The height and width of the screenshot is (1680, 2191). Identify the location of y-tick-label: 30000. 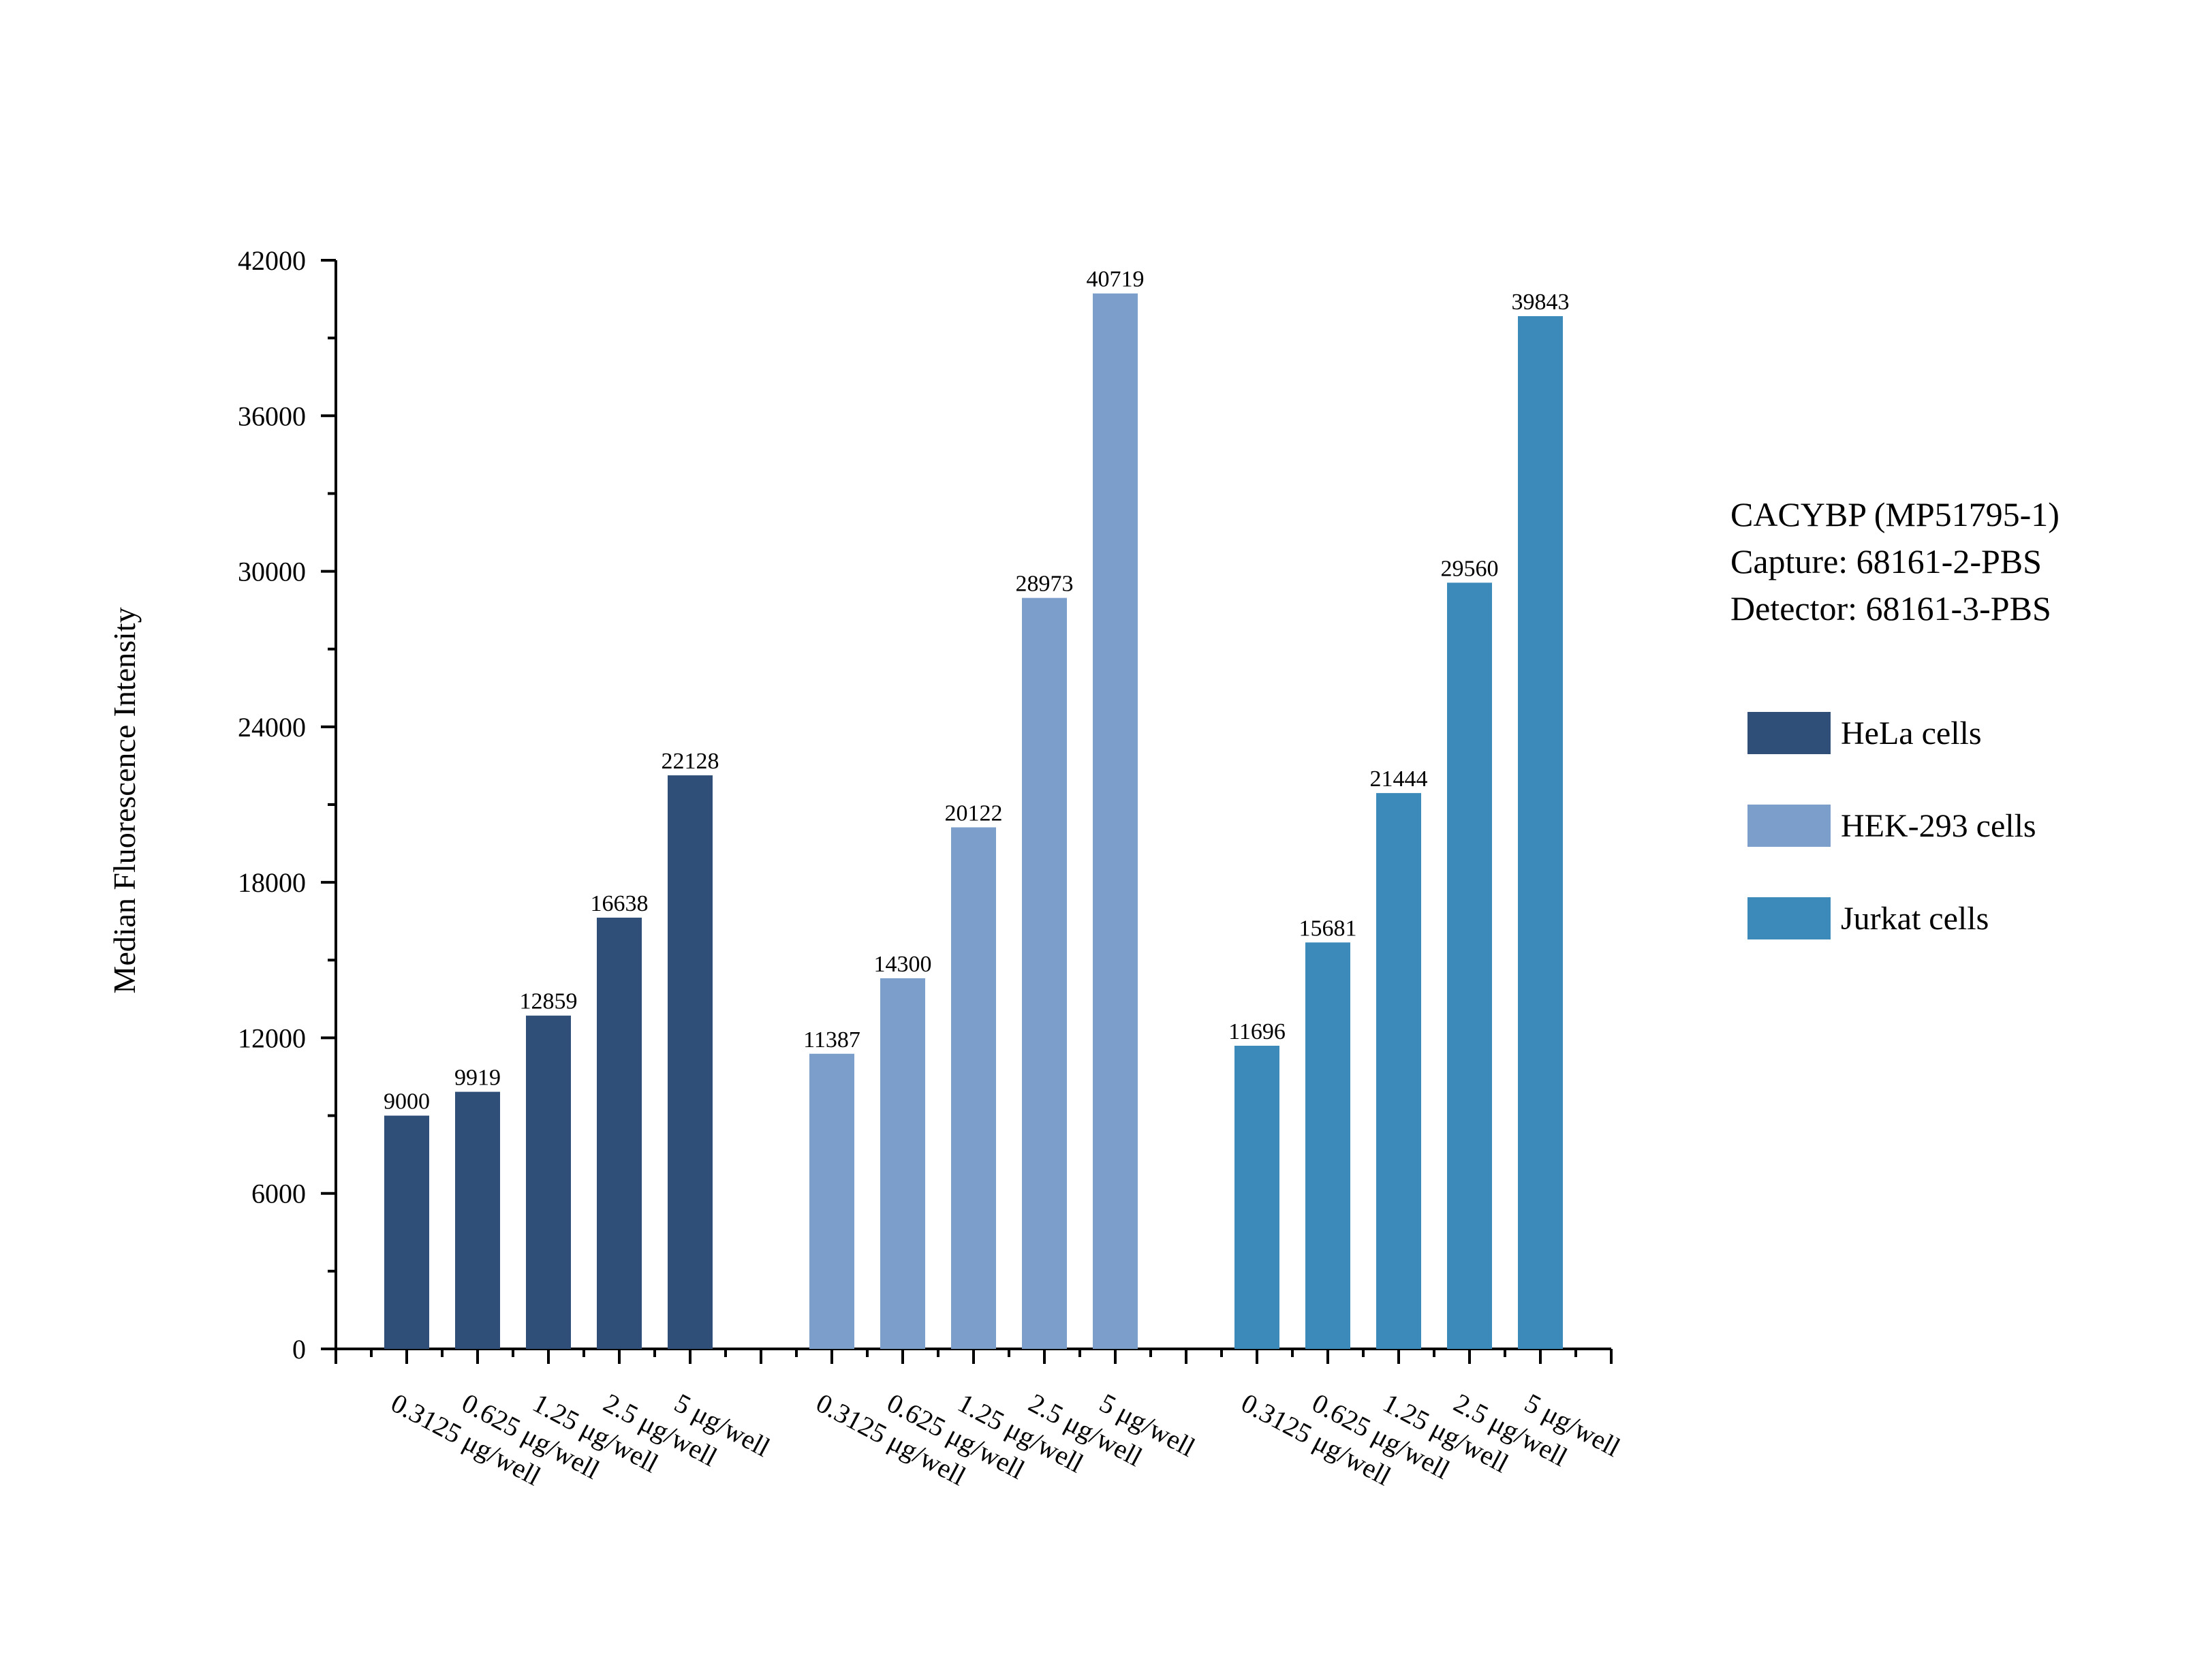
(272, 572).